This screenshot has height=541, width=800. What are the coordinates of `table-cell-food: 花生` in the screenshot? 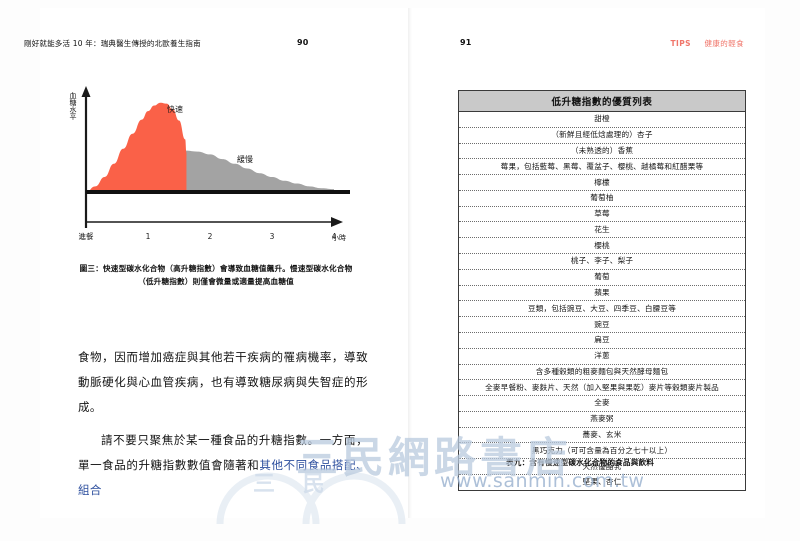 It's located at (602, 230).